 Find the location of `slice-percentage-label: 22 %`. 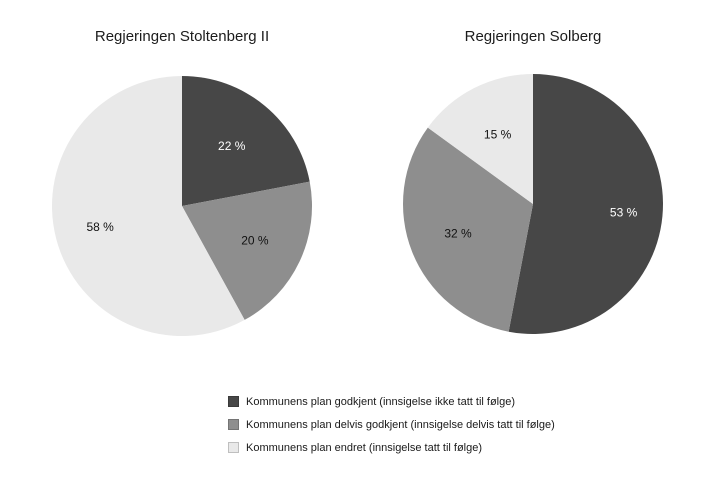

slice-percentage-label: 22 % is located at coordinates (232, 146).